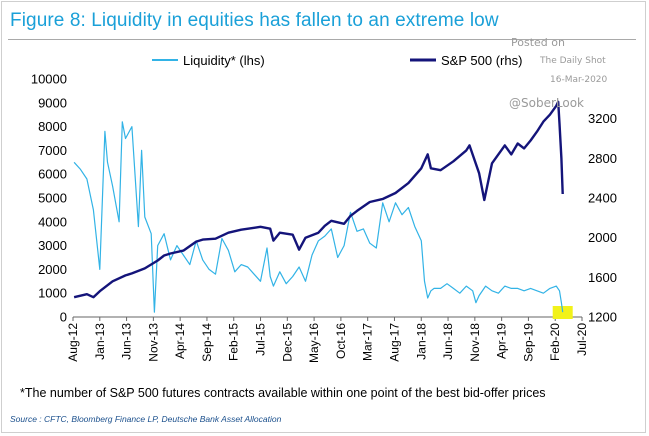 Image resolution: width=649 pixels, height=436 pixels. What do you see at coordinates (528, 342) in the screenshot?
I see `x-tick-label: Sep-19` at bounding box center [528, 342].